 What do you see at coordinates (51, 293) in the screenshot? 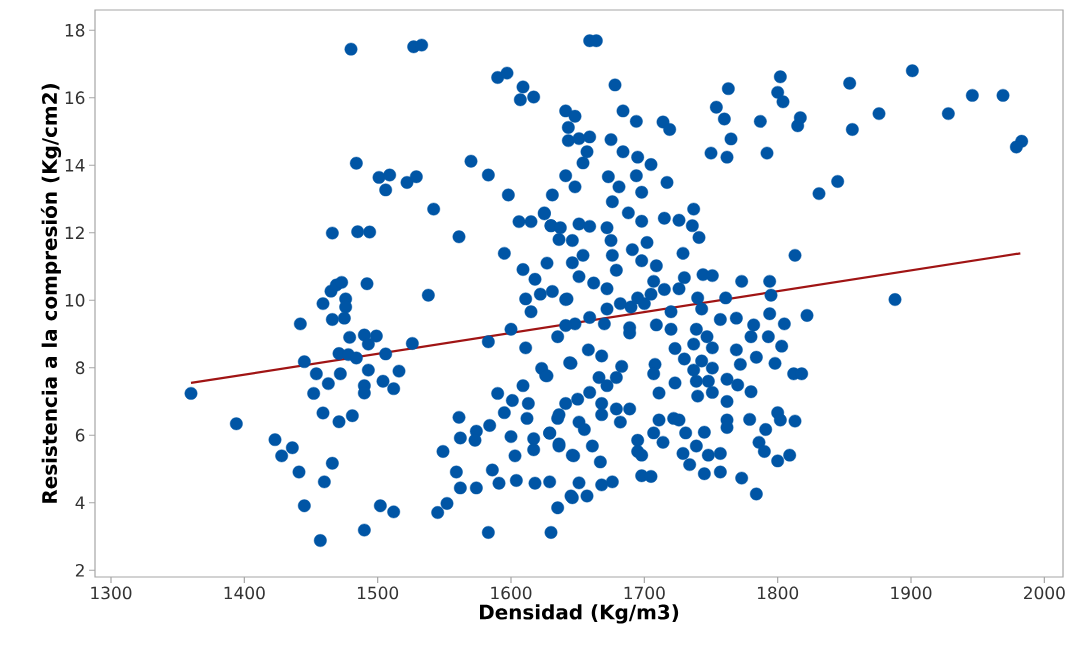
I see `y-axis-title: Resistencia a la compresión (Kg/cm2)` at bounding box center [51, 293].